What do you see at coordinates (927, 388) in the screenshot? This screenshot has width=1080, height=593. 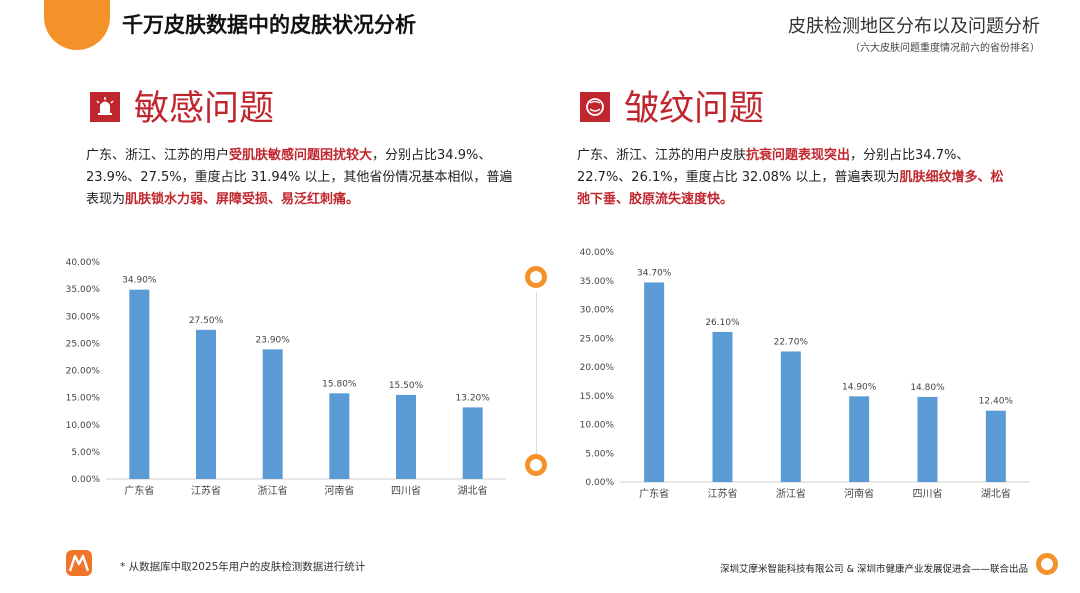 I see `data-label: 14.80%` at bounding box center [927, 388].